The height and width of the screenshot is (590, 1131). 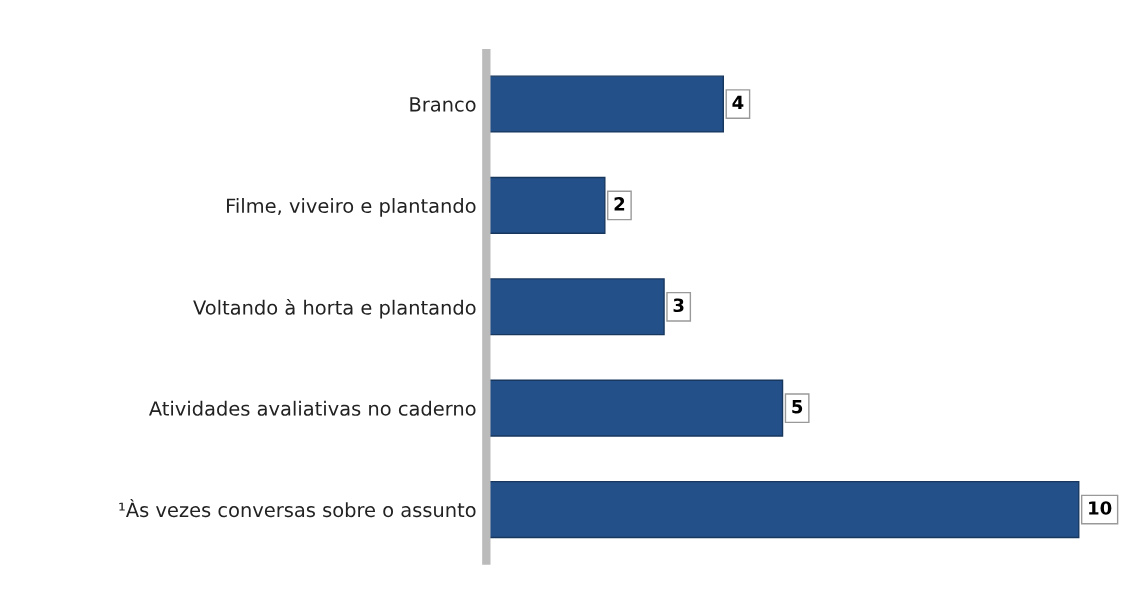 What do you see at coordinates (1100, 508) in the screenshot?
I see `data-label: 10` at bounding box center [1100, 508].